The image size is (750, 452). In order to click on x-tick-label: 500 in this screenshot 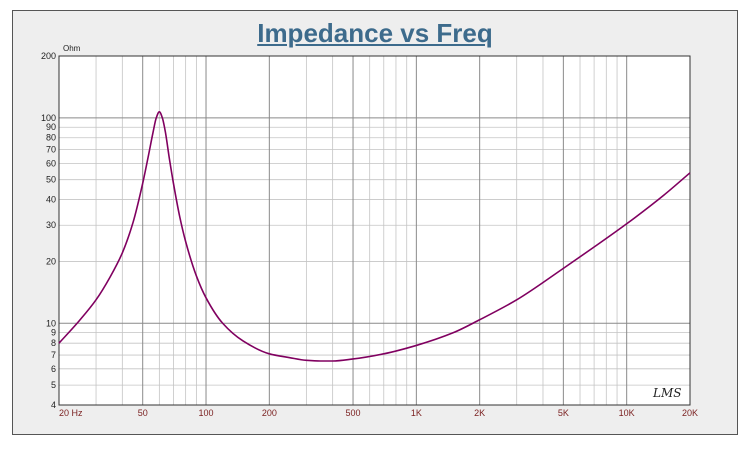, I will do `click(353, 413)`.